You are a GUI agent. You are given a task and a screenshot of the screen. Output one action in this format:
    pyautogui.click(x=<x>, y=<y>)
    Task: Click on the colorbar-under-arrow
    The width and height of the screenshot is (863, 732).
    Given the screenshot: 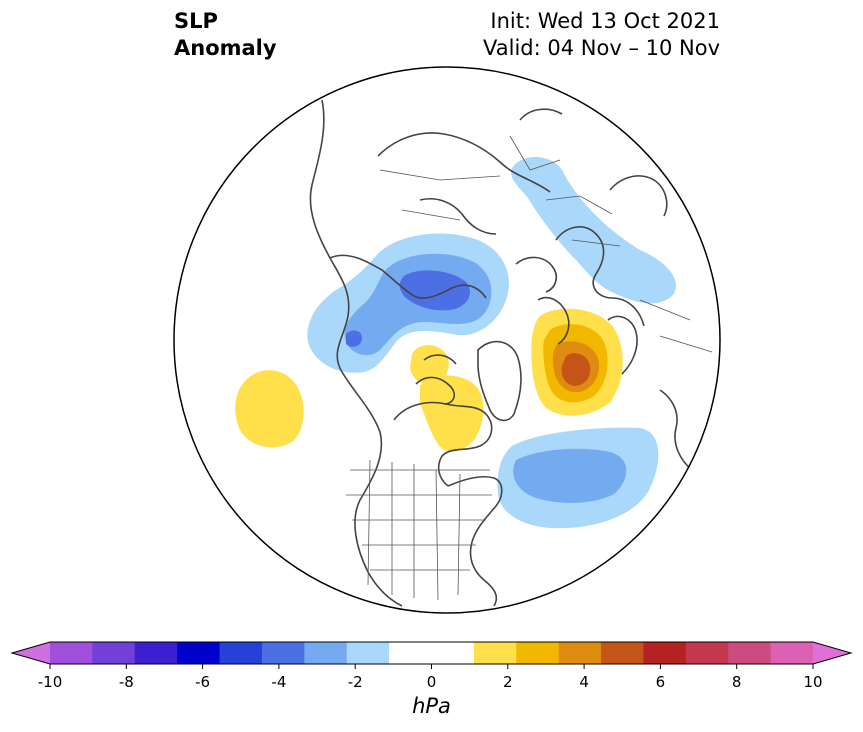 What is the action you would take?
    pyautogui.click(x=31, y=653)
    